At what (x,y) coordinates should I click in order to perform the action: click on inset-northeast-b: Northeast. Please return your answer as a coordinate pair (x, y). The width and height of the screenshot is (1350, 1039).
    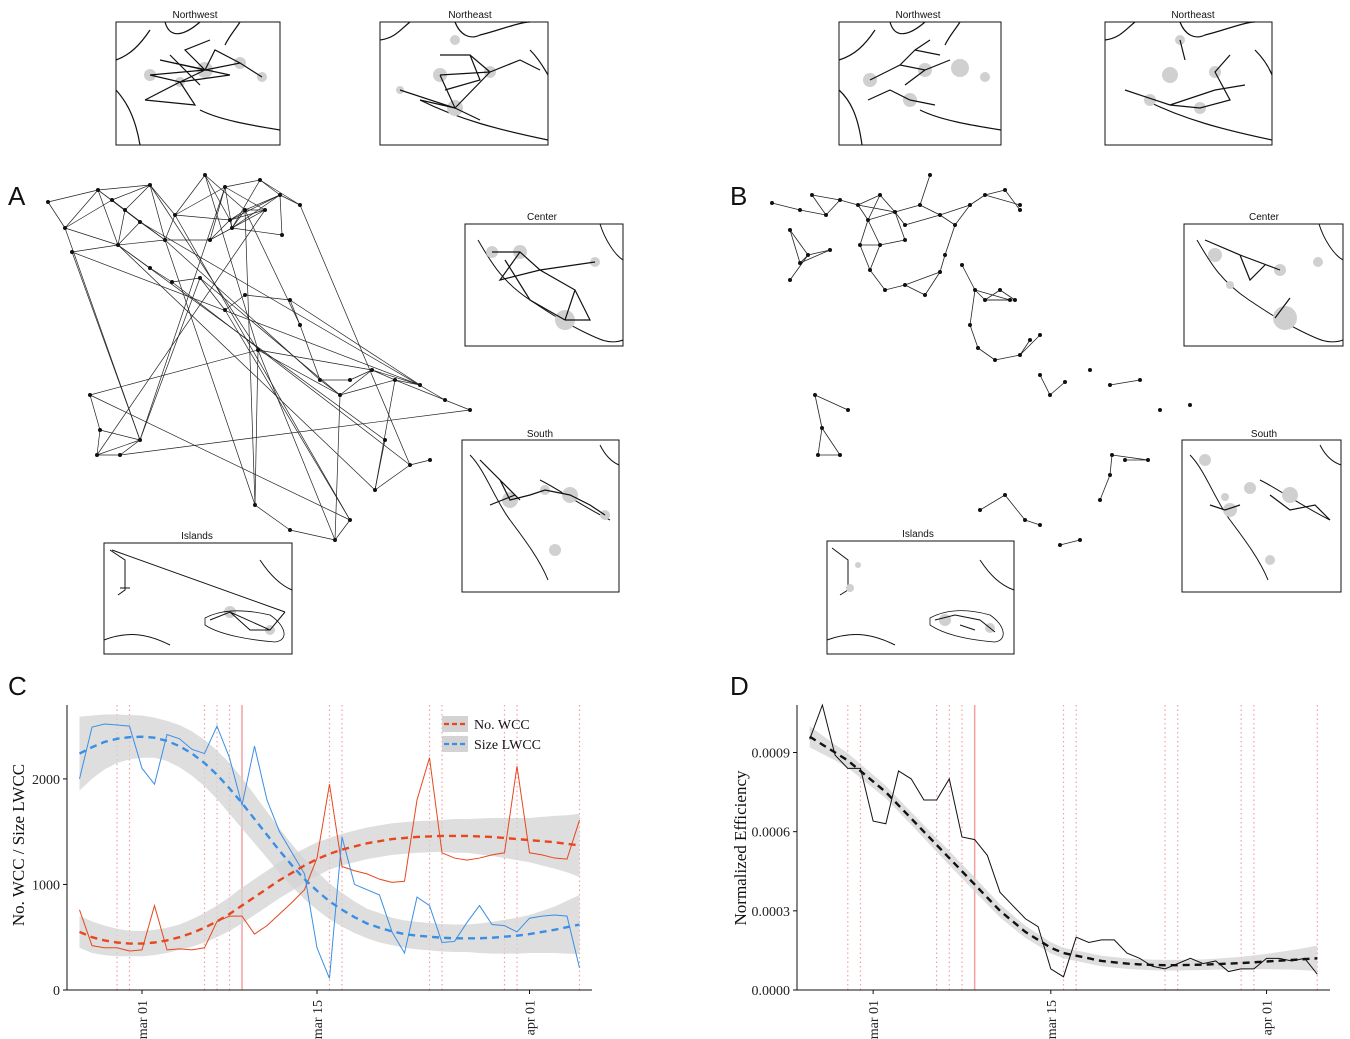
    Looking at the image, I should click on (1188, 78).